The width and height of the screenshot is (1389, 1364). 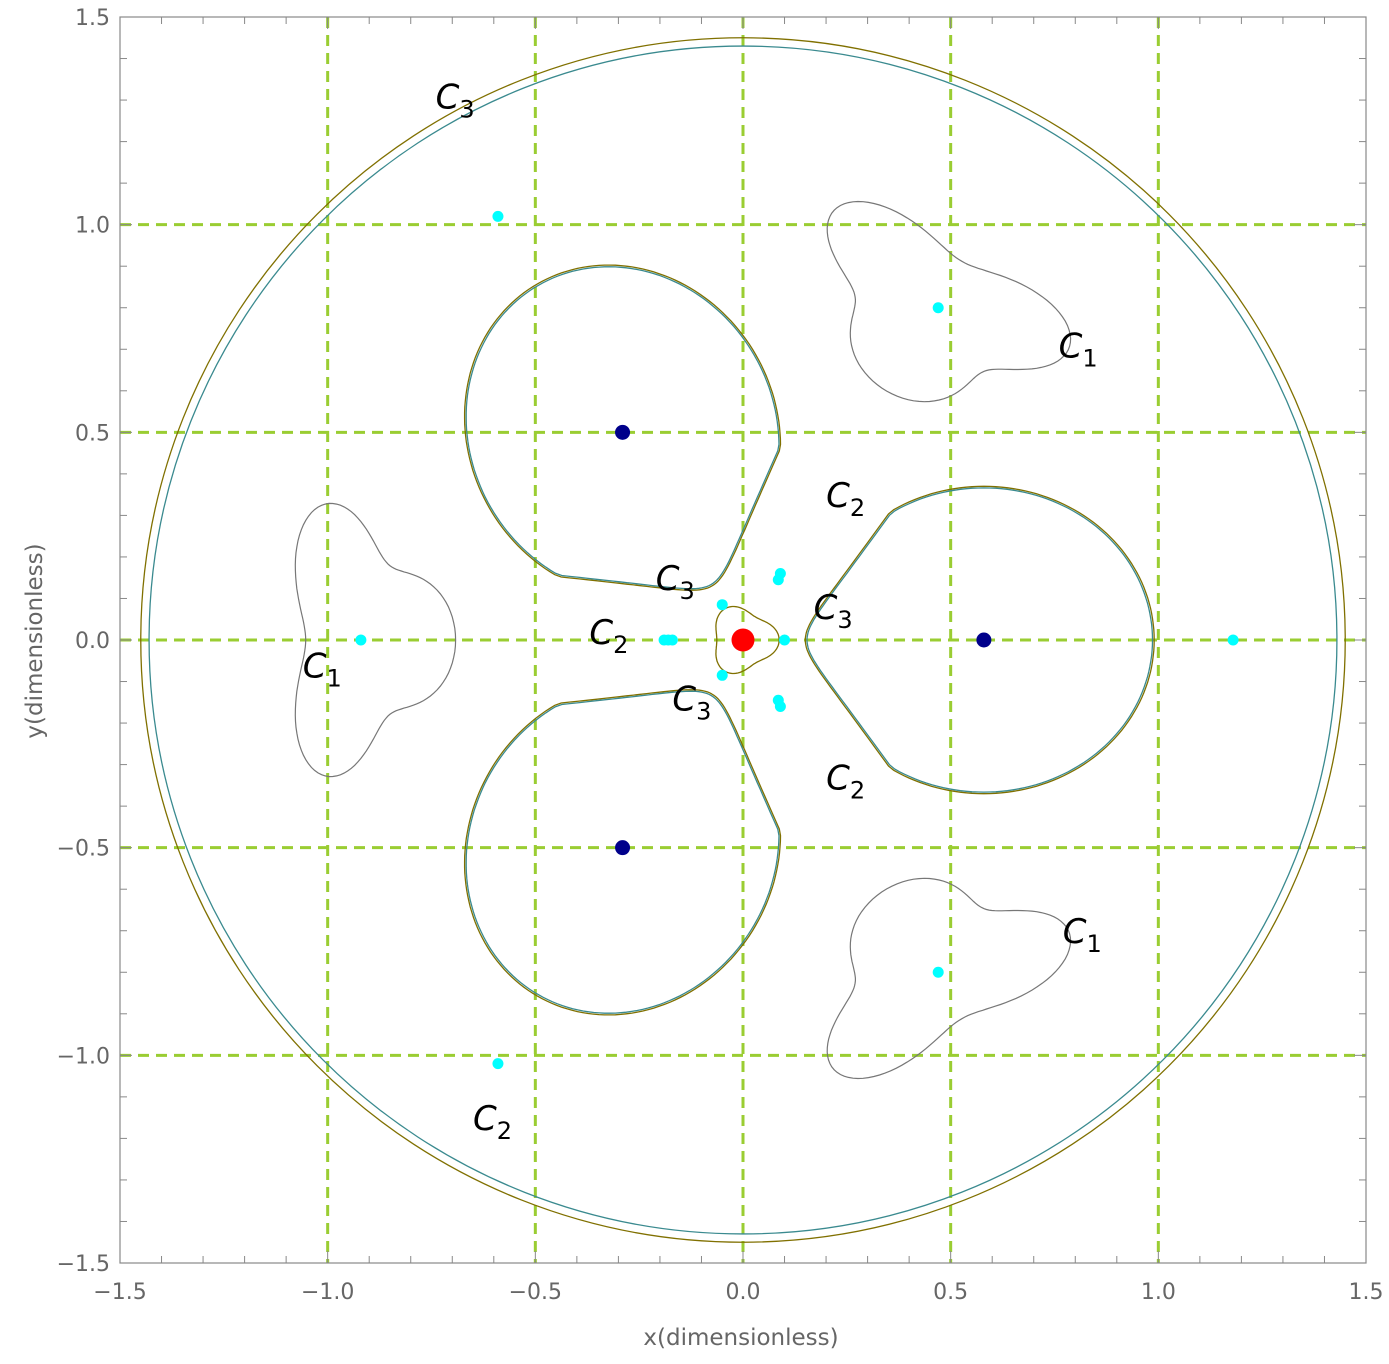 I want to click on y-tick-label: 1.5, so click(x=92, y=18).